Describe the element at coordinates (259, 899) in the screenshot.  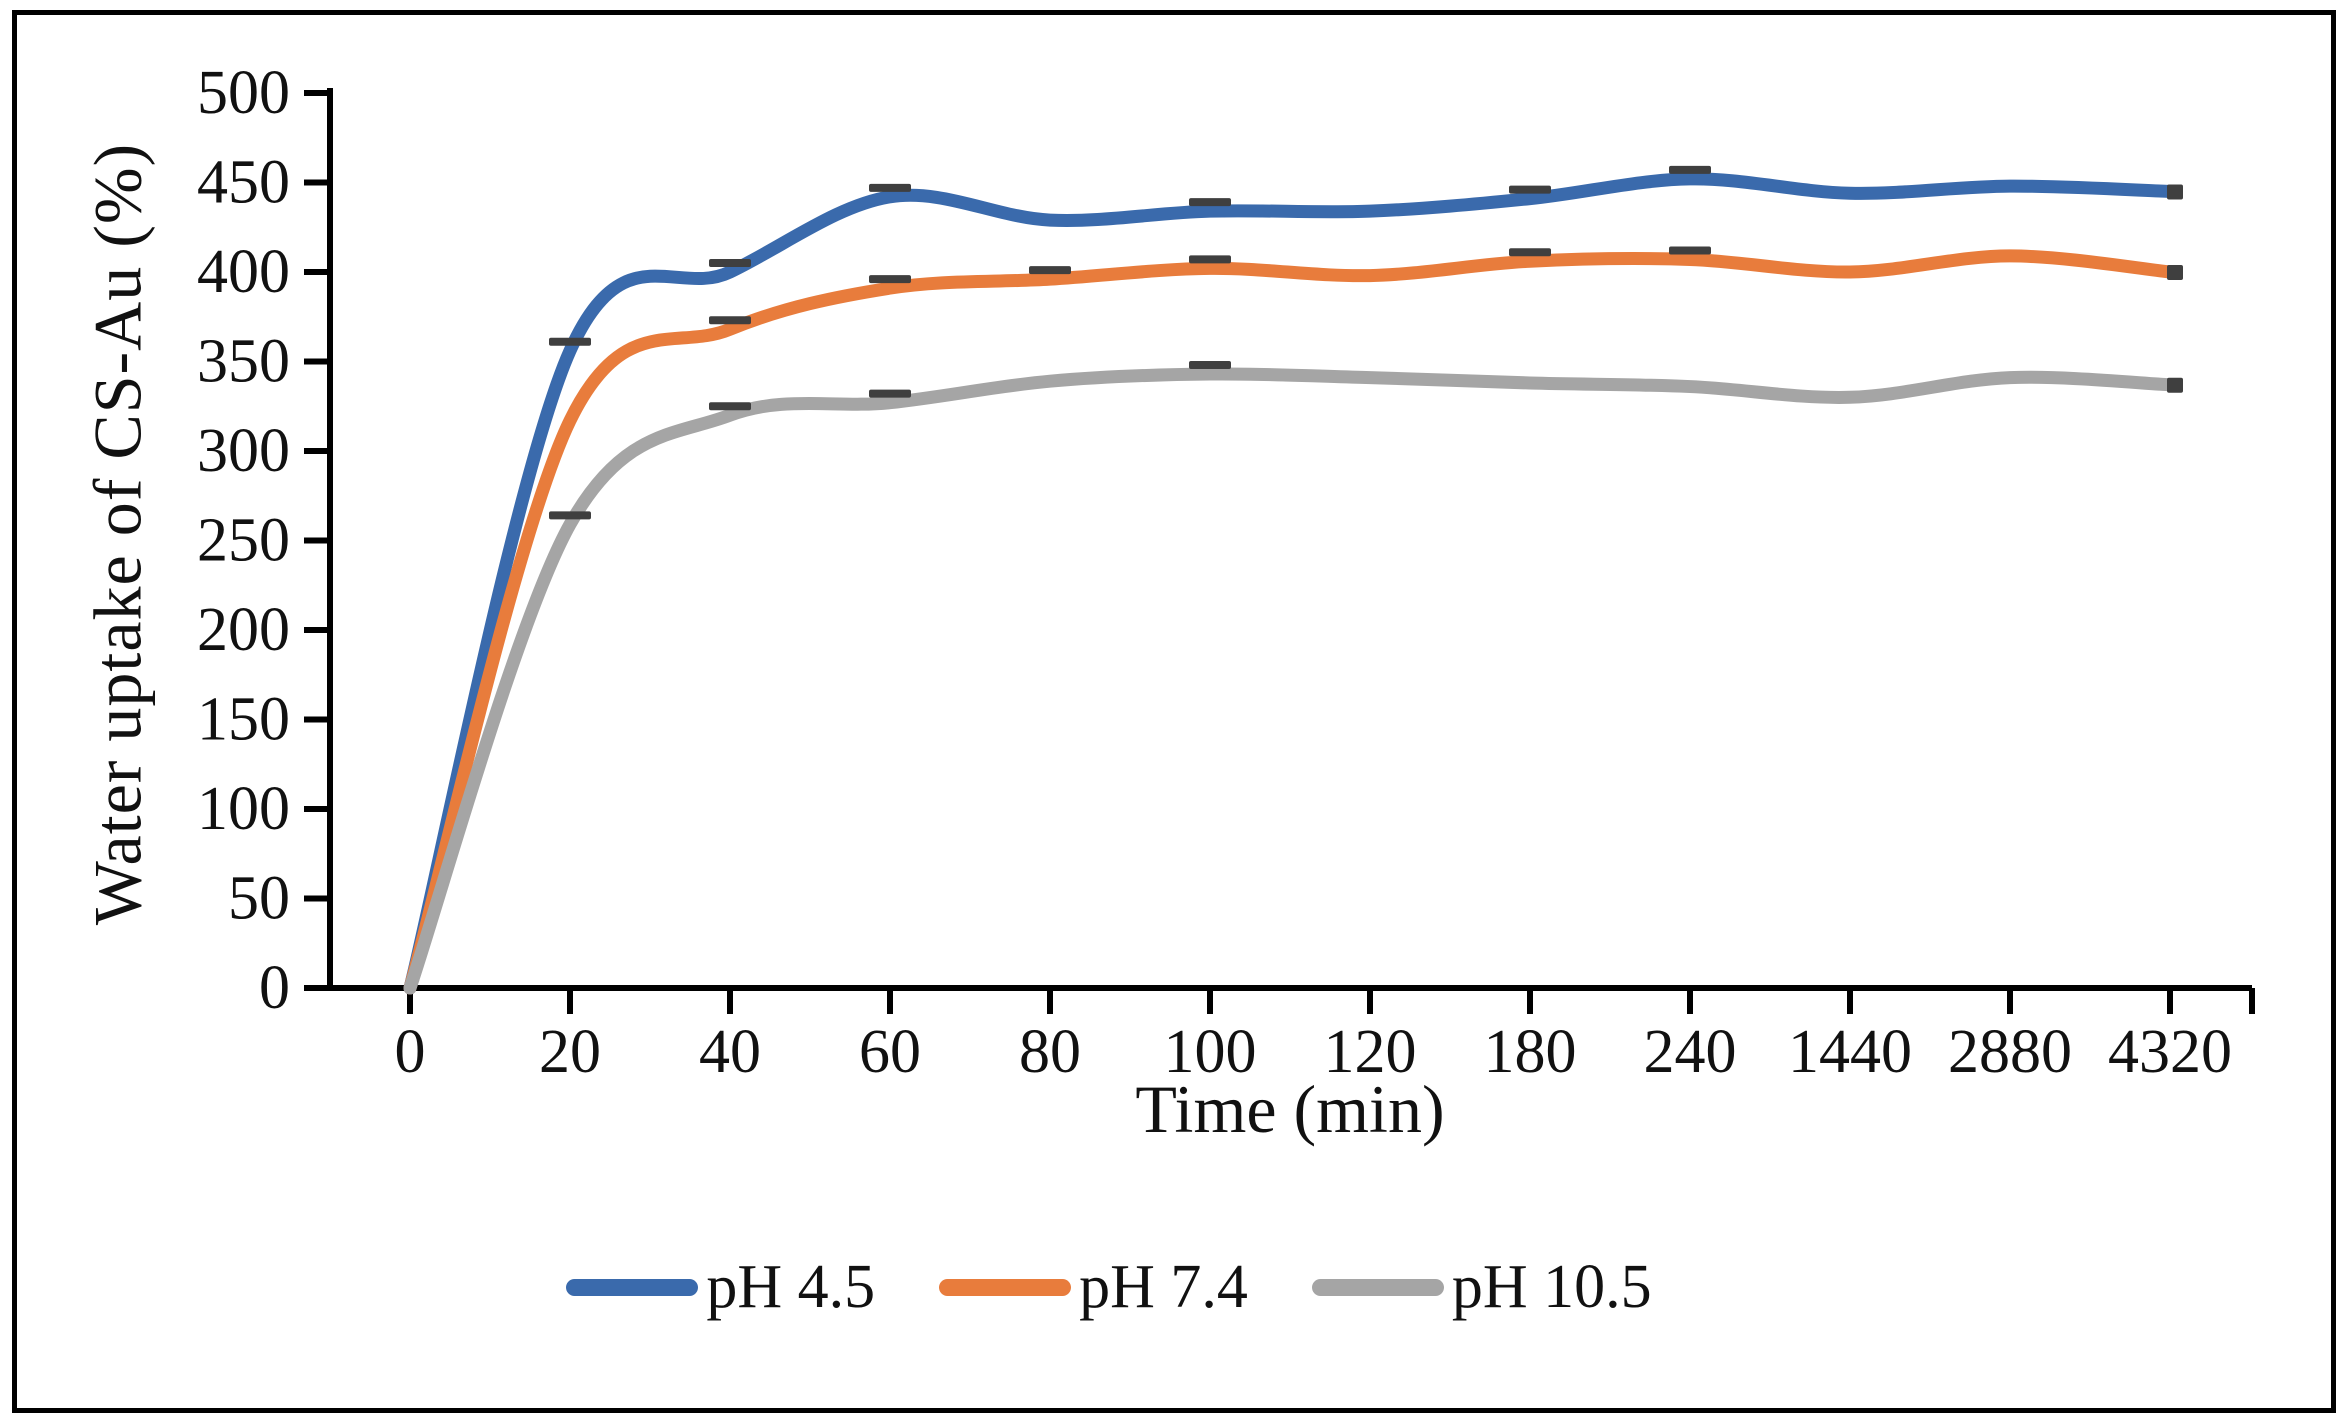
I see `y-tick-label: 50` at that location.